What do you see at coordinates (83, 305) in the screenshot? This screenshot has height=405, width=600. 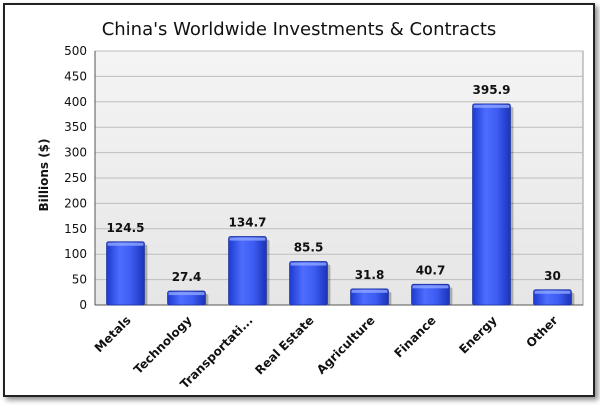 I see `y-tick-label: 0` at bounding box center [83, 305].